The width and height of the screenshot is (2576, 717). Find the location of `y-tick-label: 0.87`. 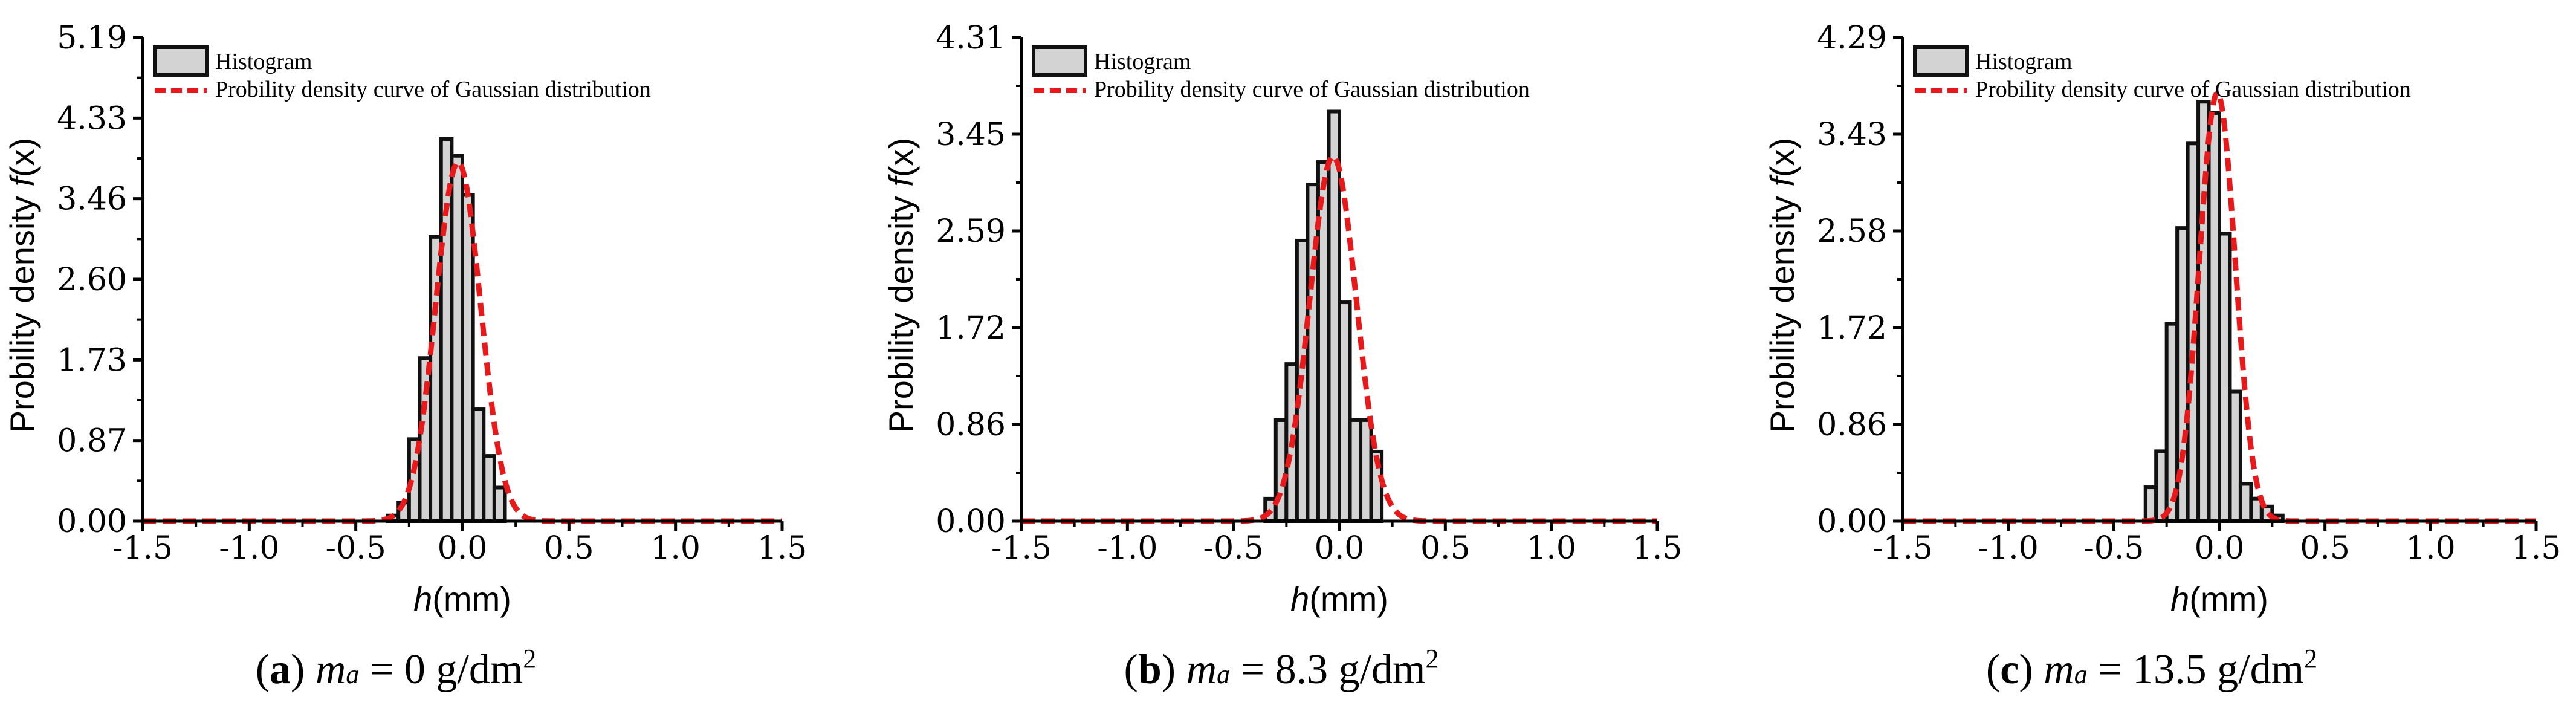

y-tick-label: 0.87 is located at coordinates (92, 441).